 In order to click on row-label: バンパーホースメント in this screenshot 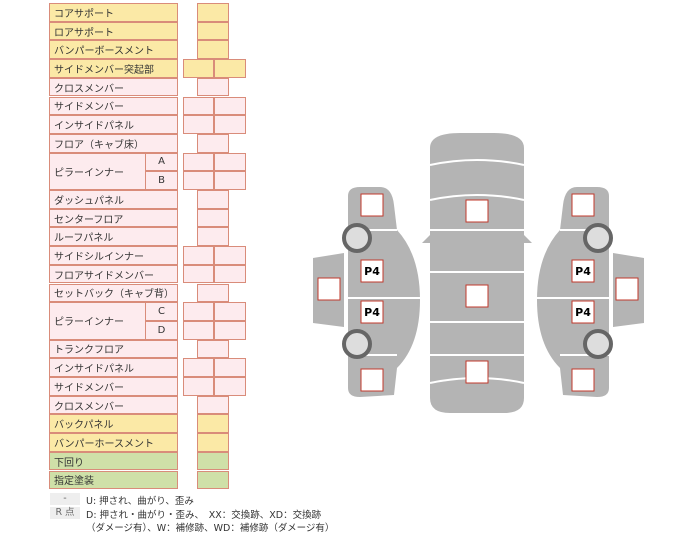, I will do `click(113, 442)`.